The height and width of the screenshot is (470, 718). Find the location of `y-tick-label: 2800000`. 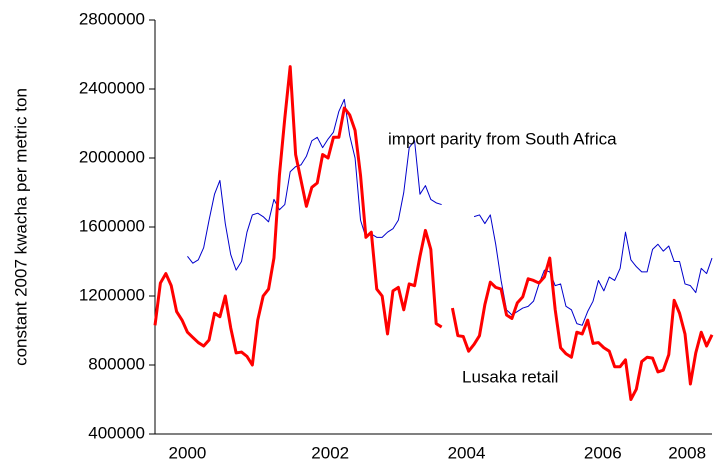

y-tick-label: 2800000 is located at coordinates (112, 18).